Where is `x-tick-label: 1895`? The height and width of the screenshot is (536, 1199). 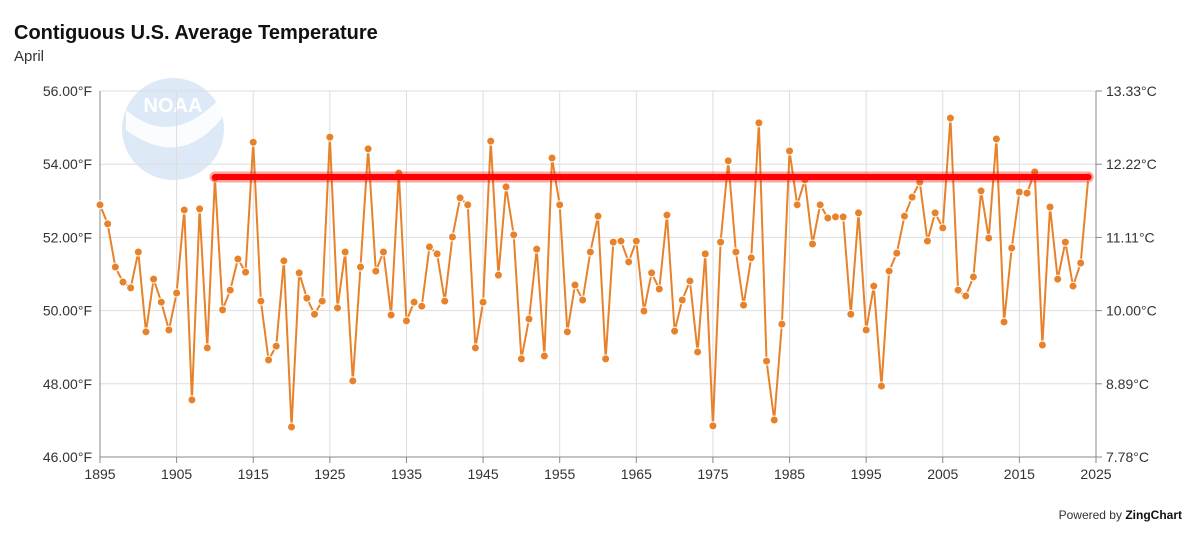
x-tick-label: 1895 is located at coordinates (99, 474).